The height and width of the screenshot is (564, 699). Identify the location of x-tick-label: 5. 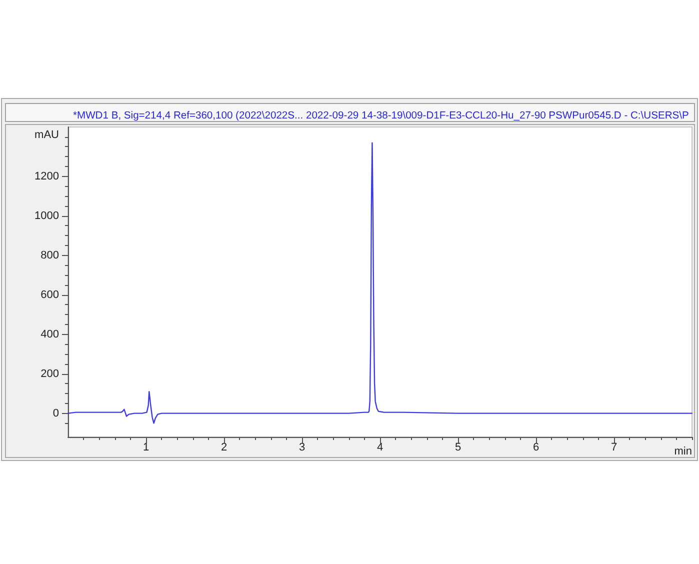
(458, 448).